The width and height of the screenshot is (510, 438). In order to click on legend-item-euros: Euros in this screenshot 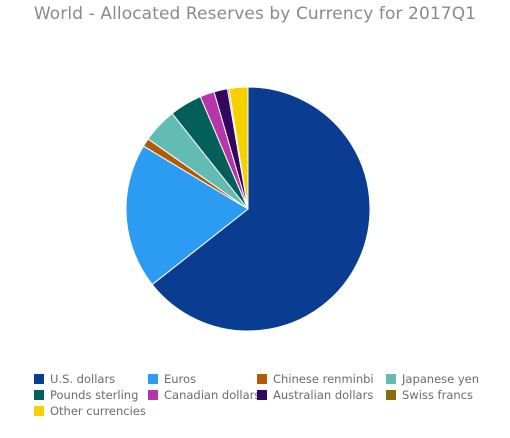, I will do `click(172, 379)`.